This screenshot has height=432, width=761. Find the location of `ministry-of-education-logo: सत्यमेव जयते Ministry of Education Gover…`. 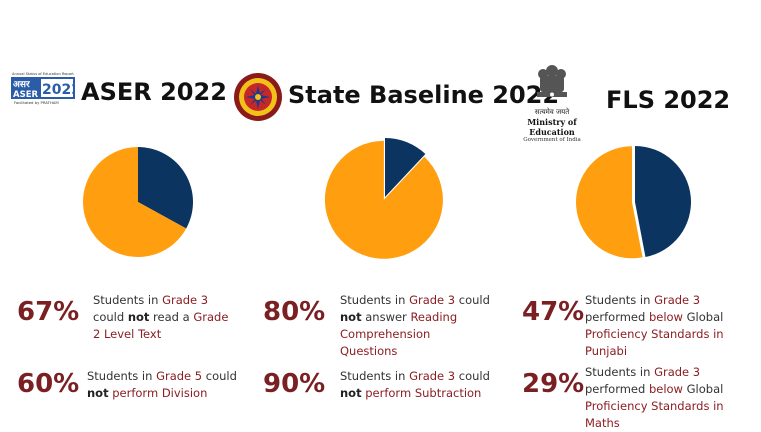

ministry-of-education-logo: सत्यमेव जयते Ministry of Education Gover… is located at coordinates (552, 102).